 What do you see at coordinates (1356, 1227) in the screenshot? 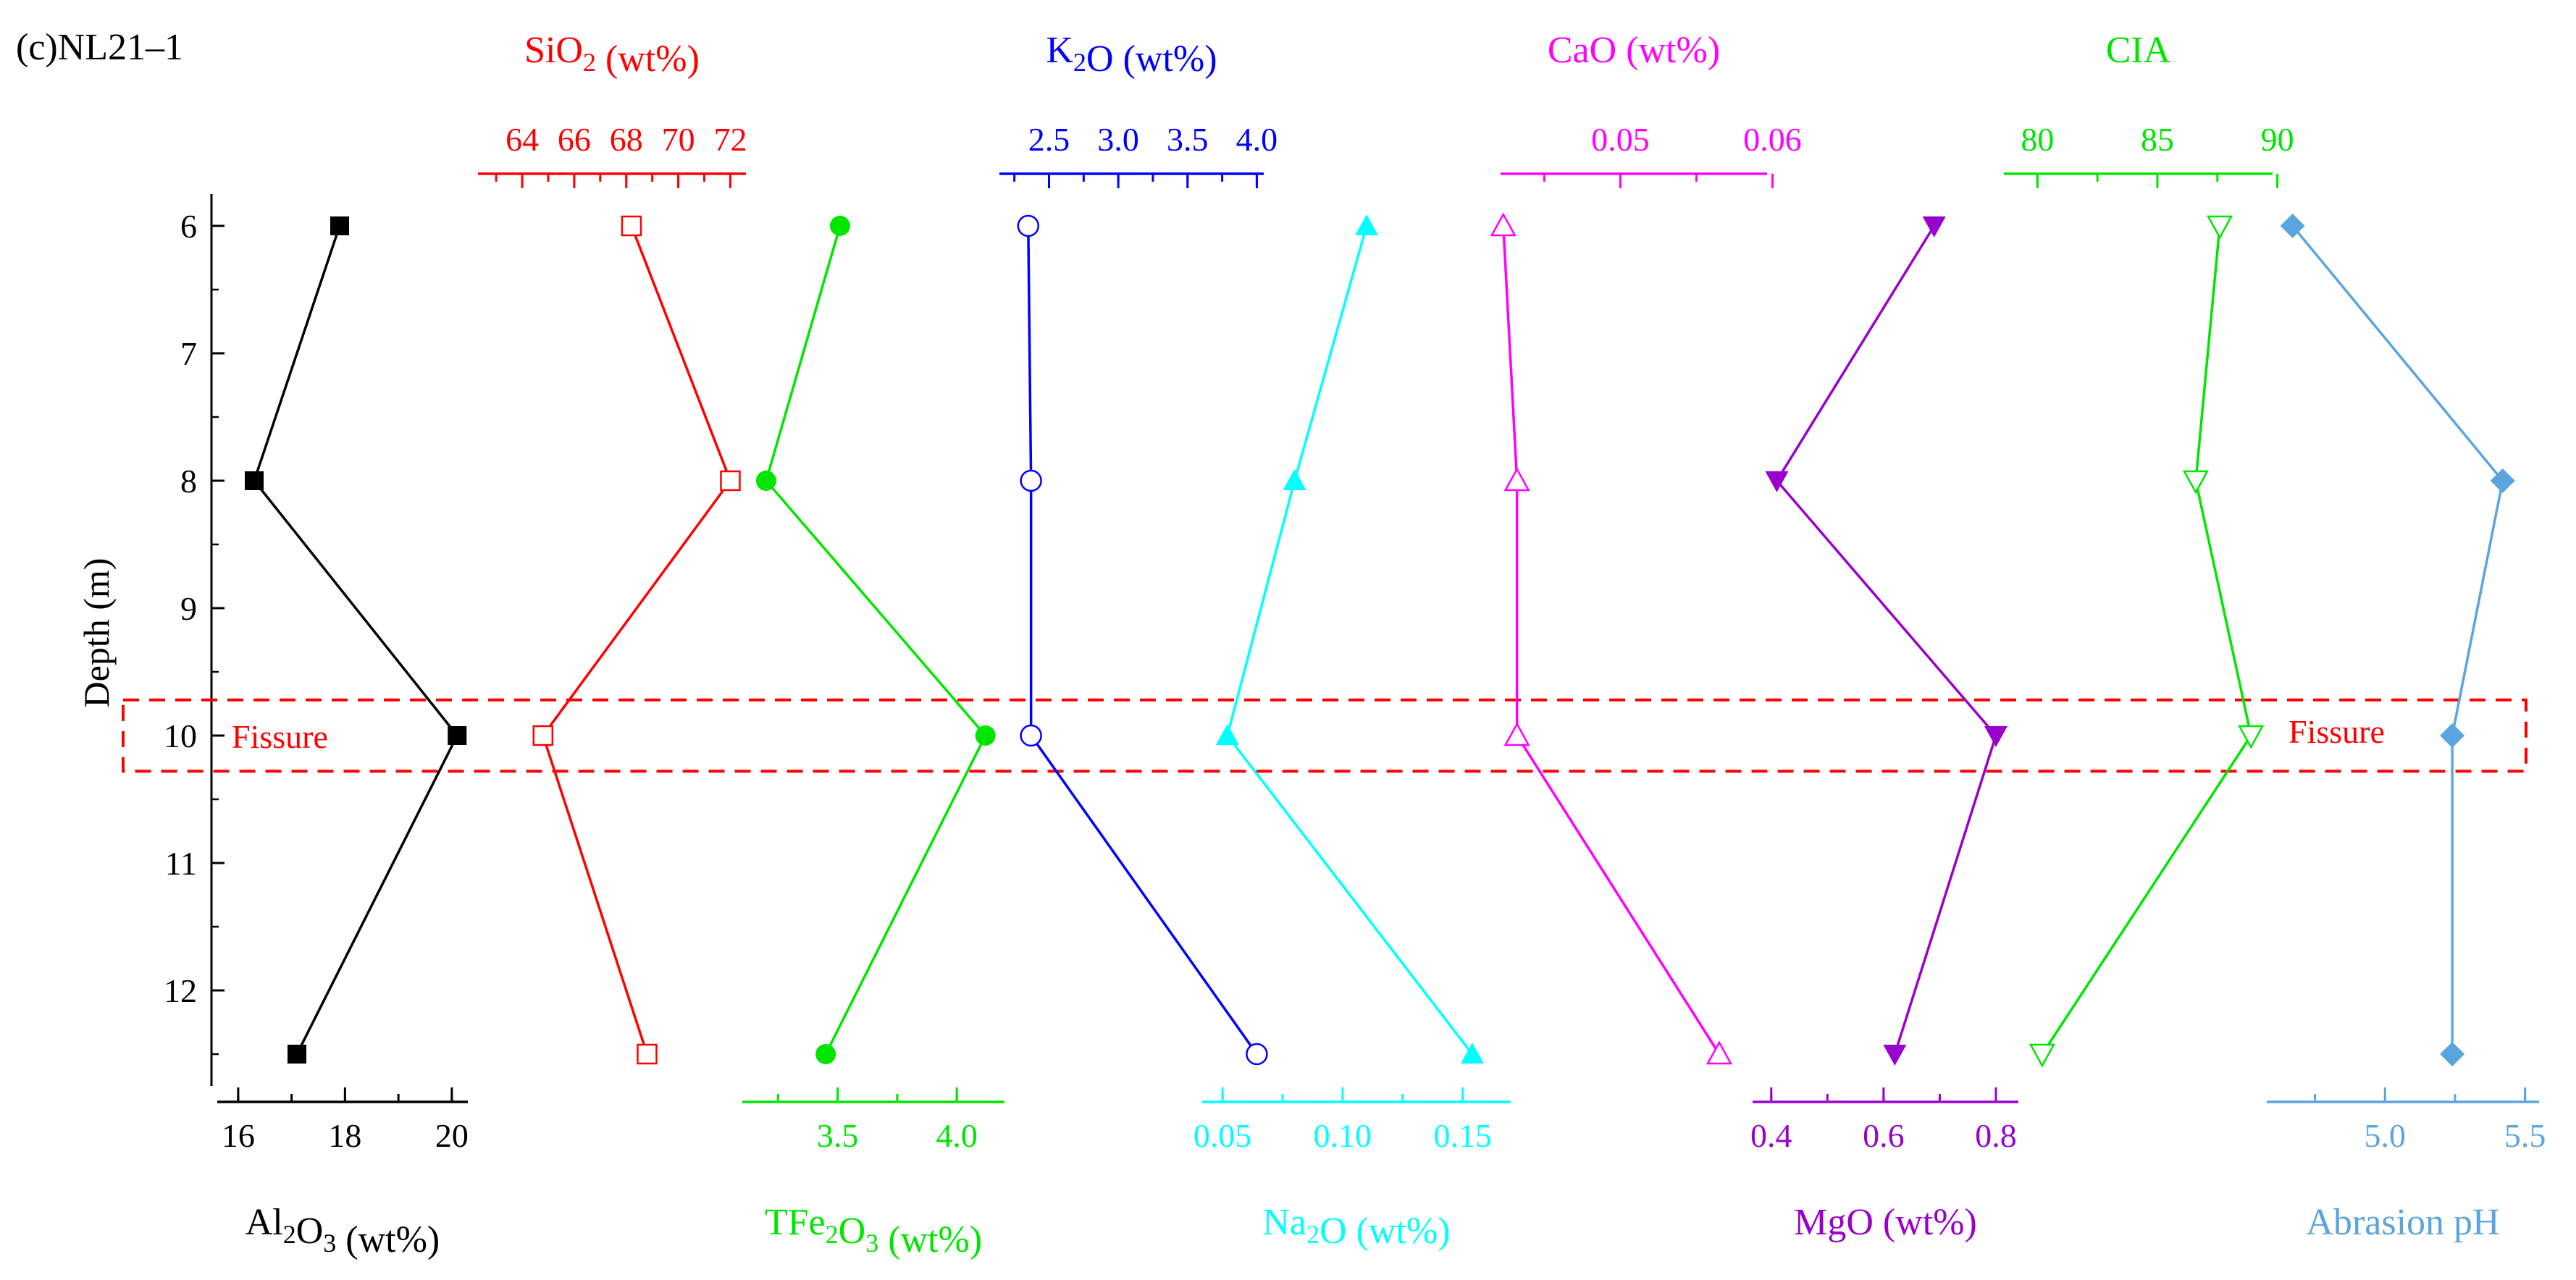
I see `axis-title: Na2O (wt%)` at bounding box center [1356, 1227].